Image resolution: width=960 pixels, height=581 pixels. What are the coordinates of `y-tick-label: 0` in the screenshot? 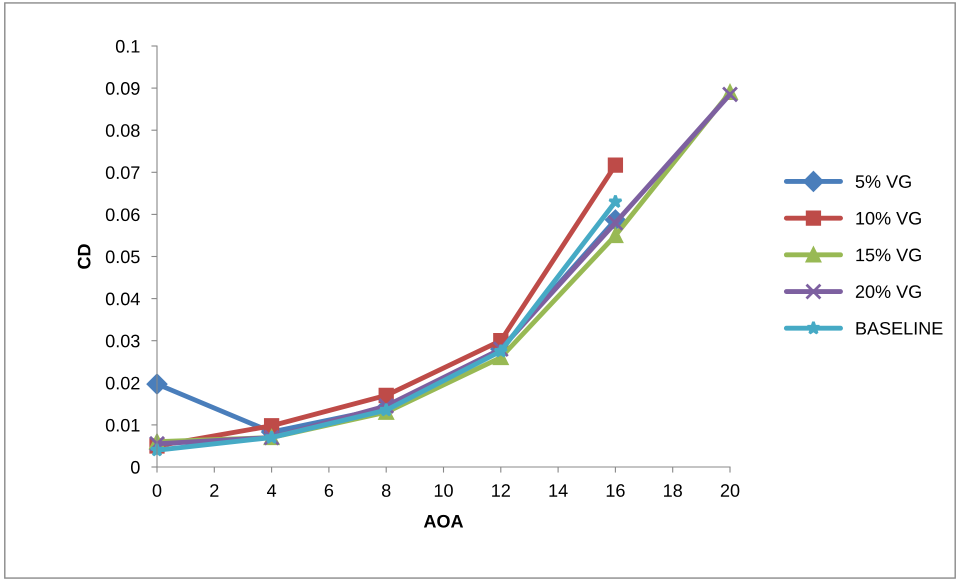 It's located at (135, 467).